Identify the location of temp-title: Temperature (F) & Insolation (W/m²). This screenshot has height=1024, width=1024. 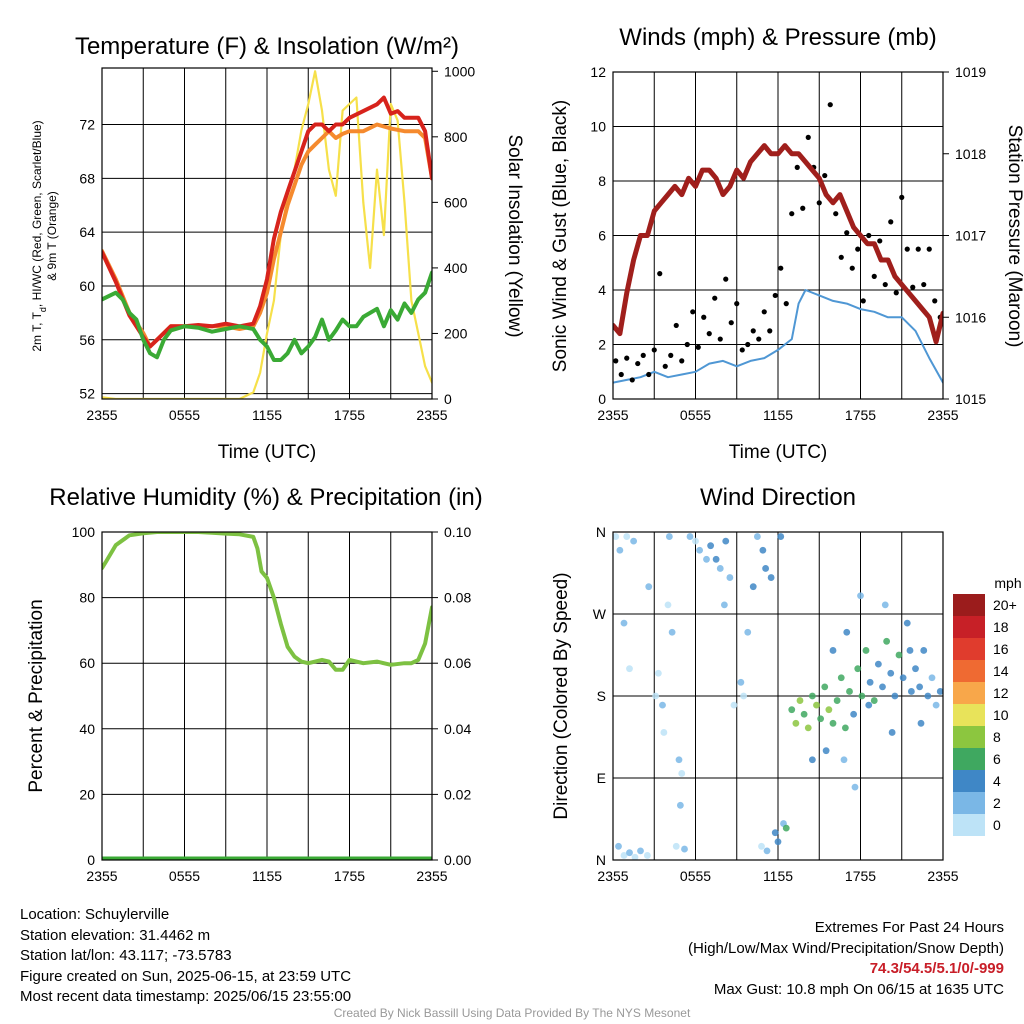
(267, 46).